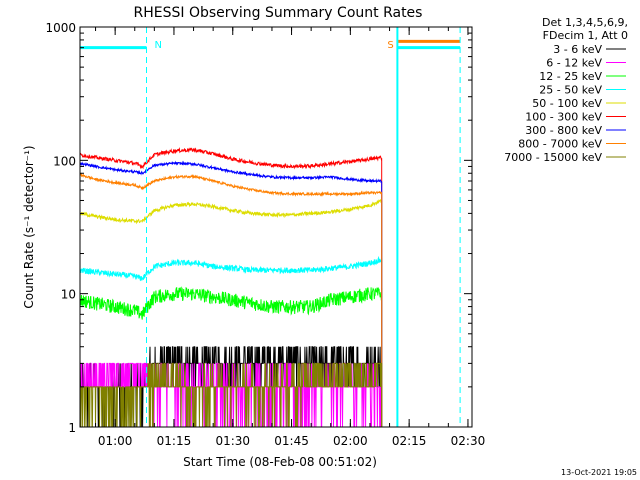 This screenshot has height=480, width=640. What do you see at coordinates (567, 103) in the screenshot?
I see `legend-entry: 50 - 100 keV` at bounding box center [567, 103].